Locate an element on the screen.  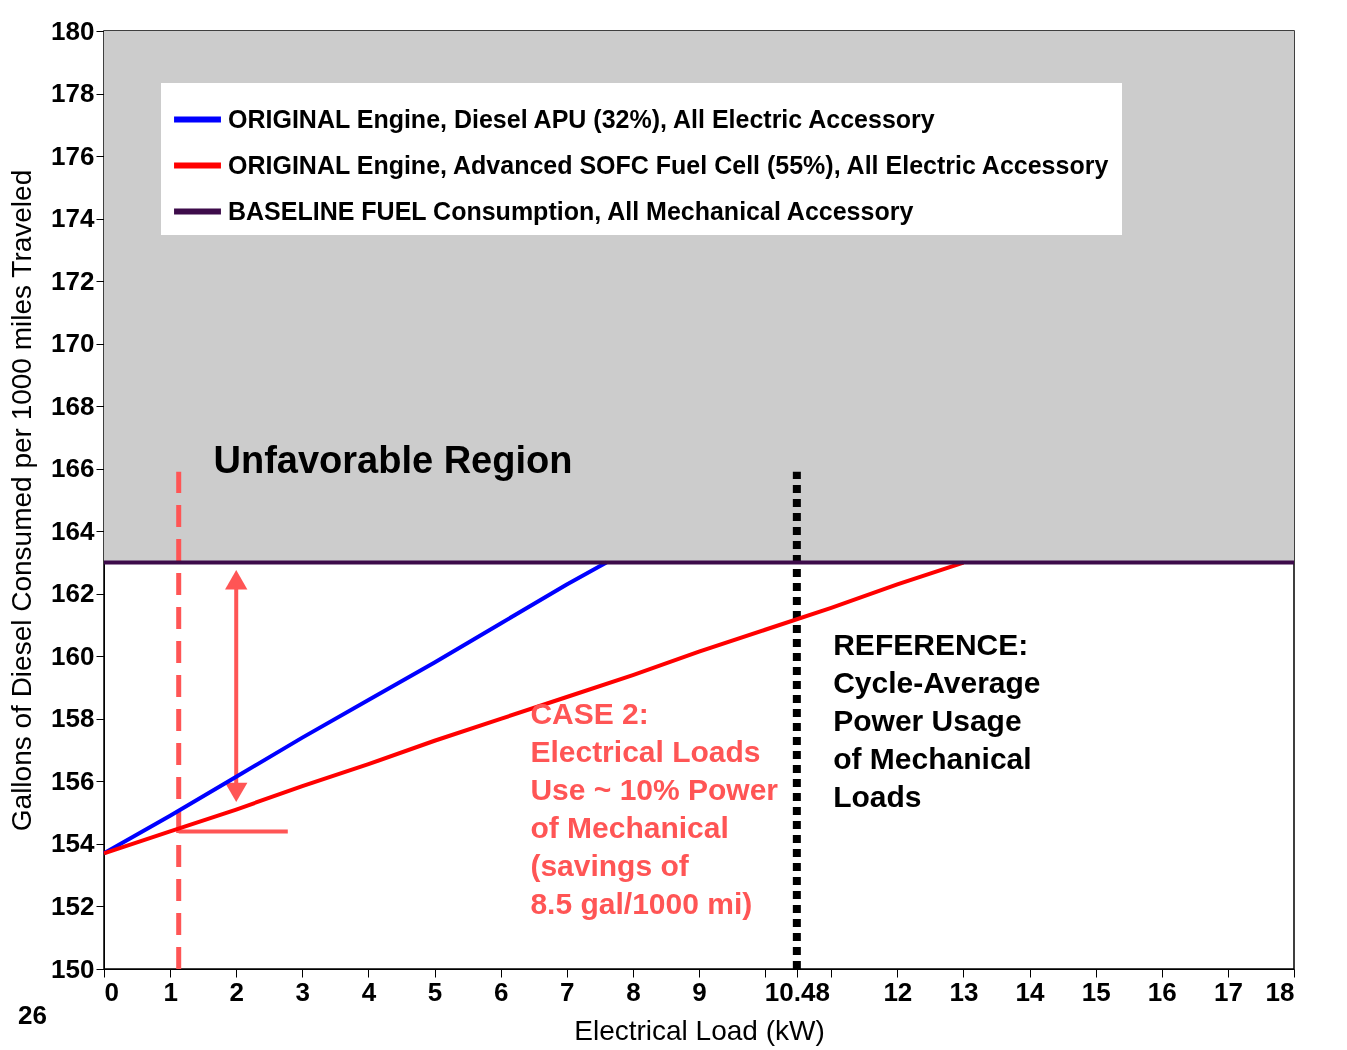
x-tick-label: 1 is located at coordinates (170, 991).